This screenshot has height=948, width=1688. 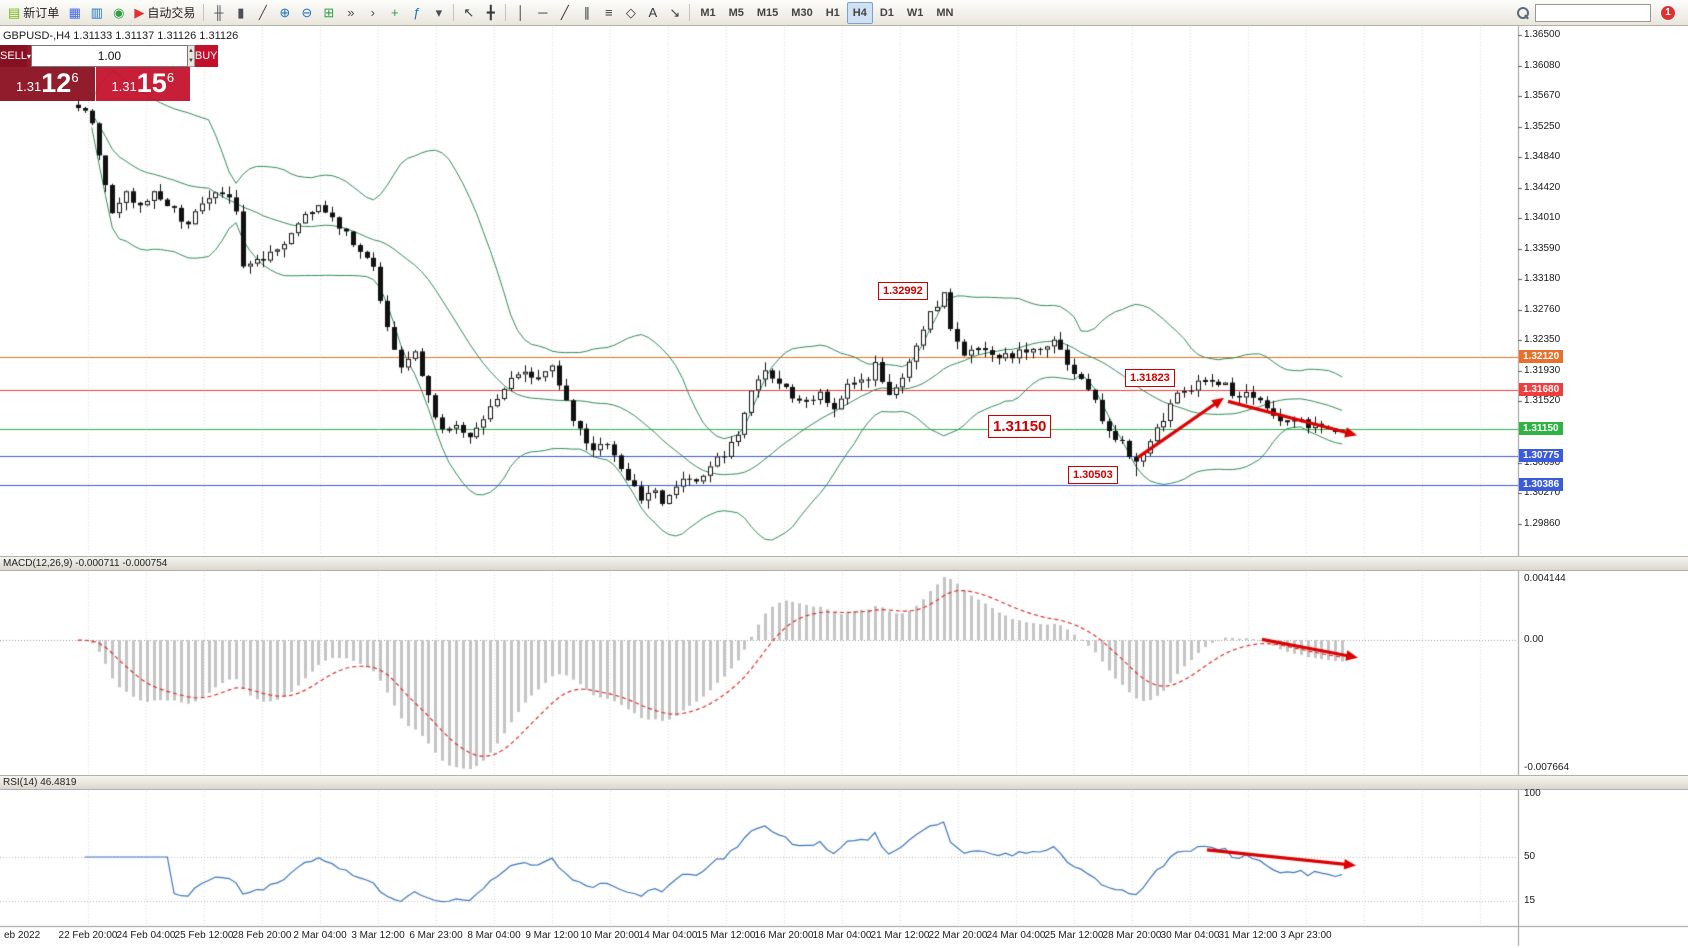 What do you see at coordinates (708, 12) in the screenshot?
I see `timeframe-m1: M1` at bounding box center [708, 12].